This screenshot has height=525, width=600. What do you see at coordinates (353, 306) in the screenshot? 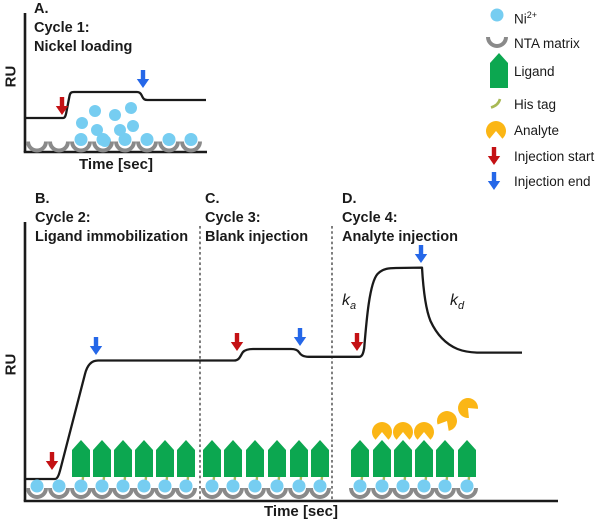
I see `ka-sub: a` at bounding box center [353, 306].